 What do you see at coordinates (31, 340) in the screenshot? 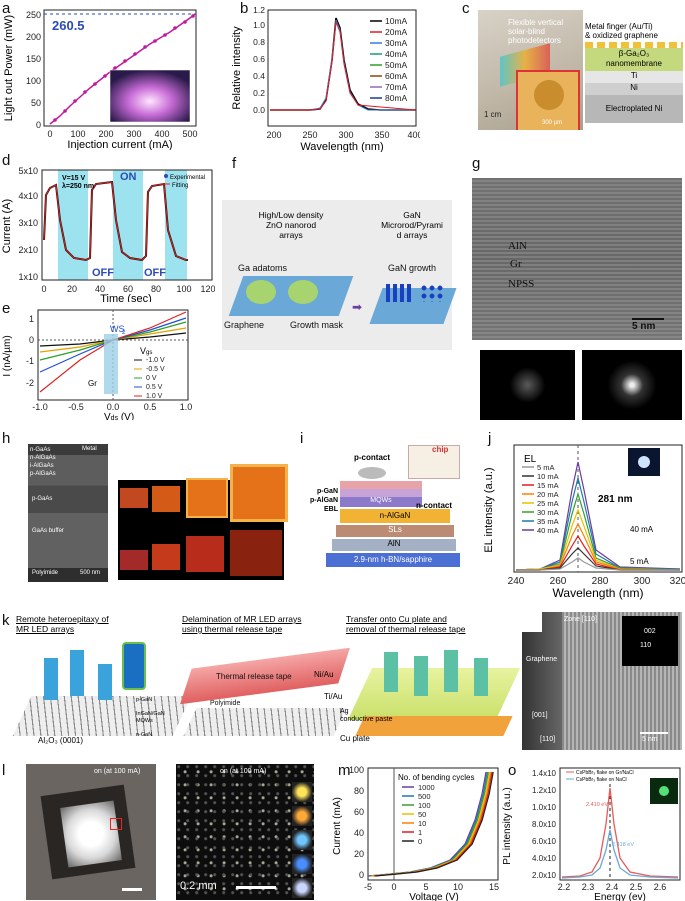
I see `e-ytick: 0` at bounding box center [31, 340].